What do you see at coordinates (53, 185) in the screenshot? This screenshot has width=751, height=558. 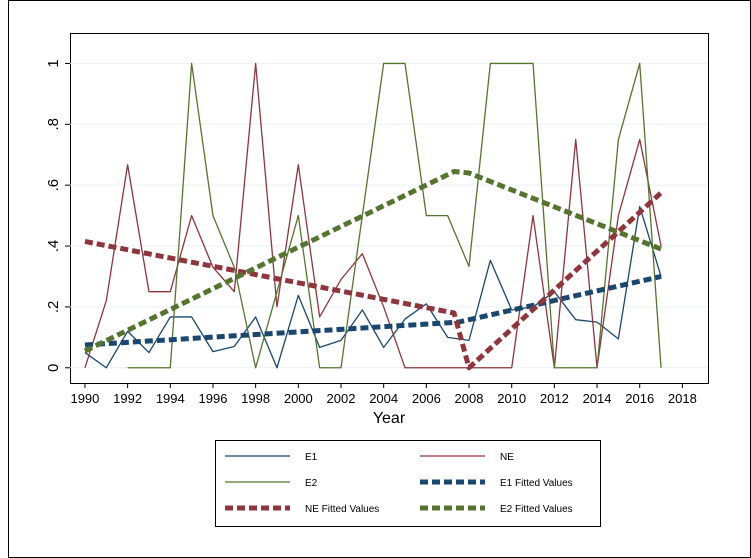 I see `y-tick-label: .6` at bounding box center [53, 185].